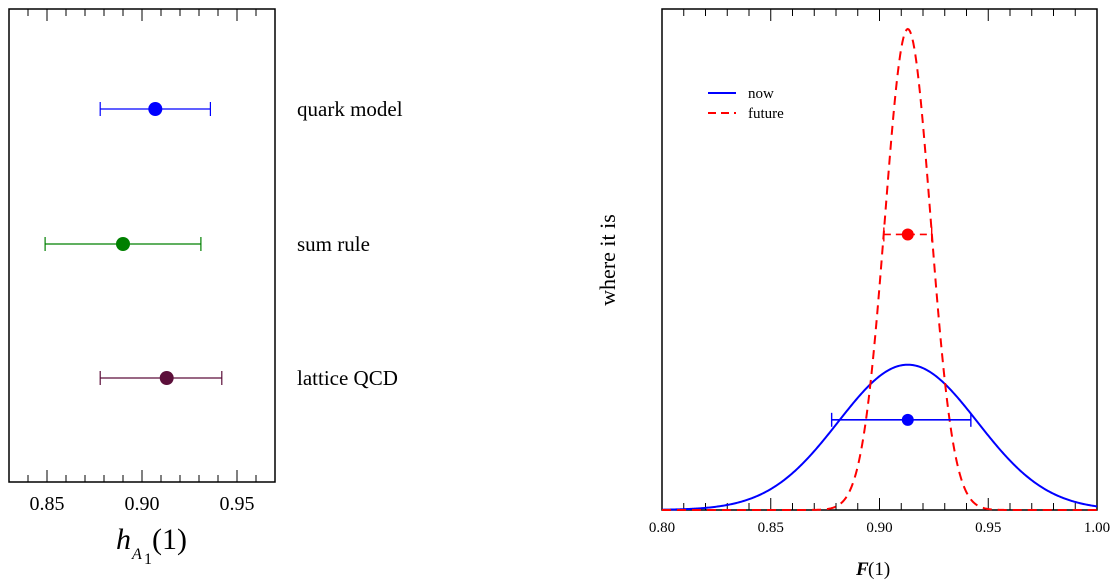 The width and height of the screenshot is (1117, 582). Describe the element at coordinates (988, 528) in the screenshot. I see `right-x-tick-label: 0.95` at that location.